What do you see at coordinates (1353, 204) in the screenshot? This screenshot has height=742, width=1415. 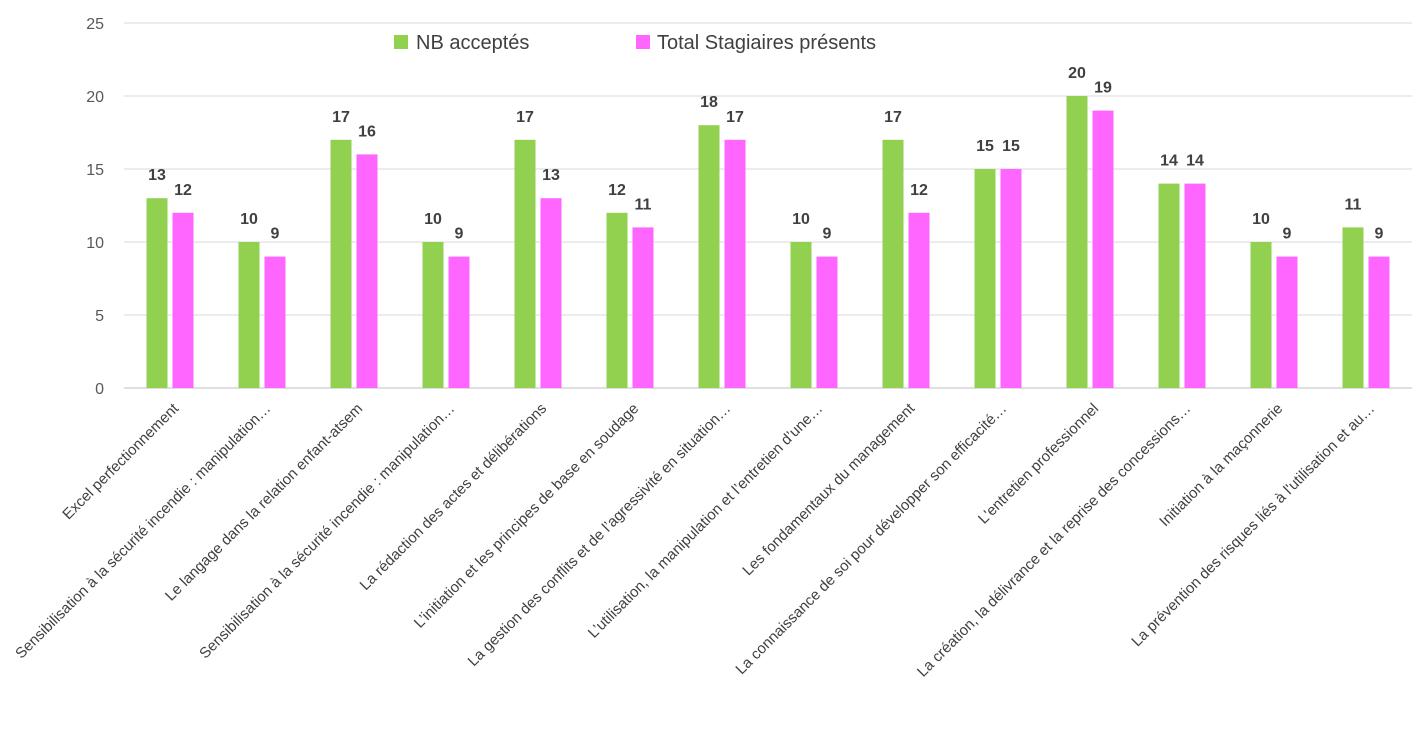 I see `data-label-nb-acceptes: 11` at bounding box center [1353, 204].